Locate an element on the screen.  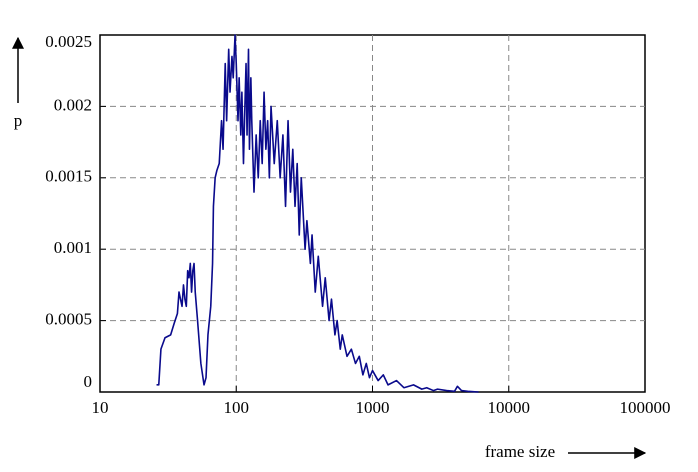
y-axis-label: p is located at coordinates (18, 120).